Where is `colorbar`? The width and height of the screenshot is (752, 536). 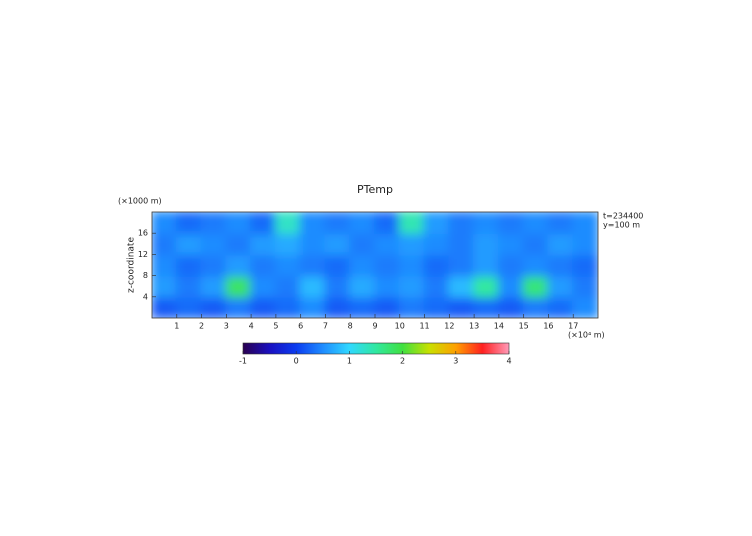
colorbar is located at coordinates (376, 348).